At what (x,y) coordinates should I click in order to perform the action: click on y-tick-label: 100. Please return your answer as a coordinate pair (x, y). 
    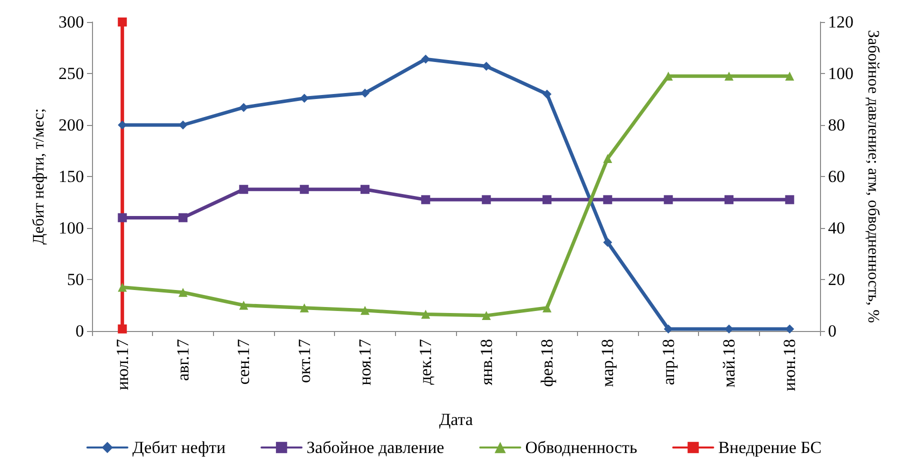
    Looking at the image, I should click on (71, 228).